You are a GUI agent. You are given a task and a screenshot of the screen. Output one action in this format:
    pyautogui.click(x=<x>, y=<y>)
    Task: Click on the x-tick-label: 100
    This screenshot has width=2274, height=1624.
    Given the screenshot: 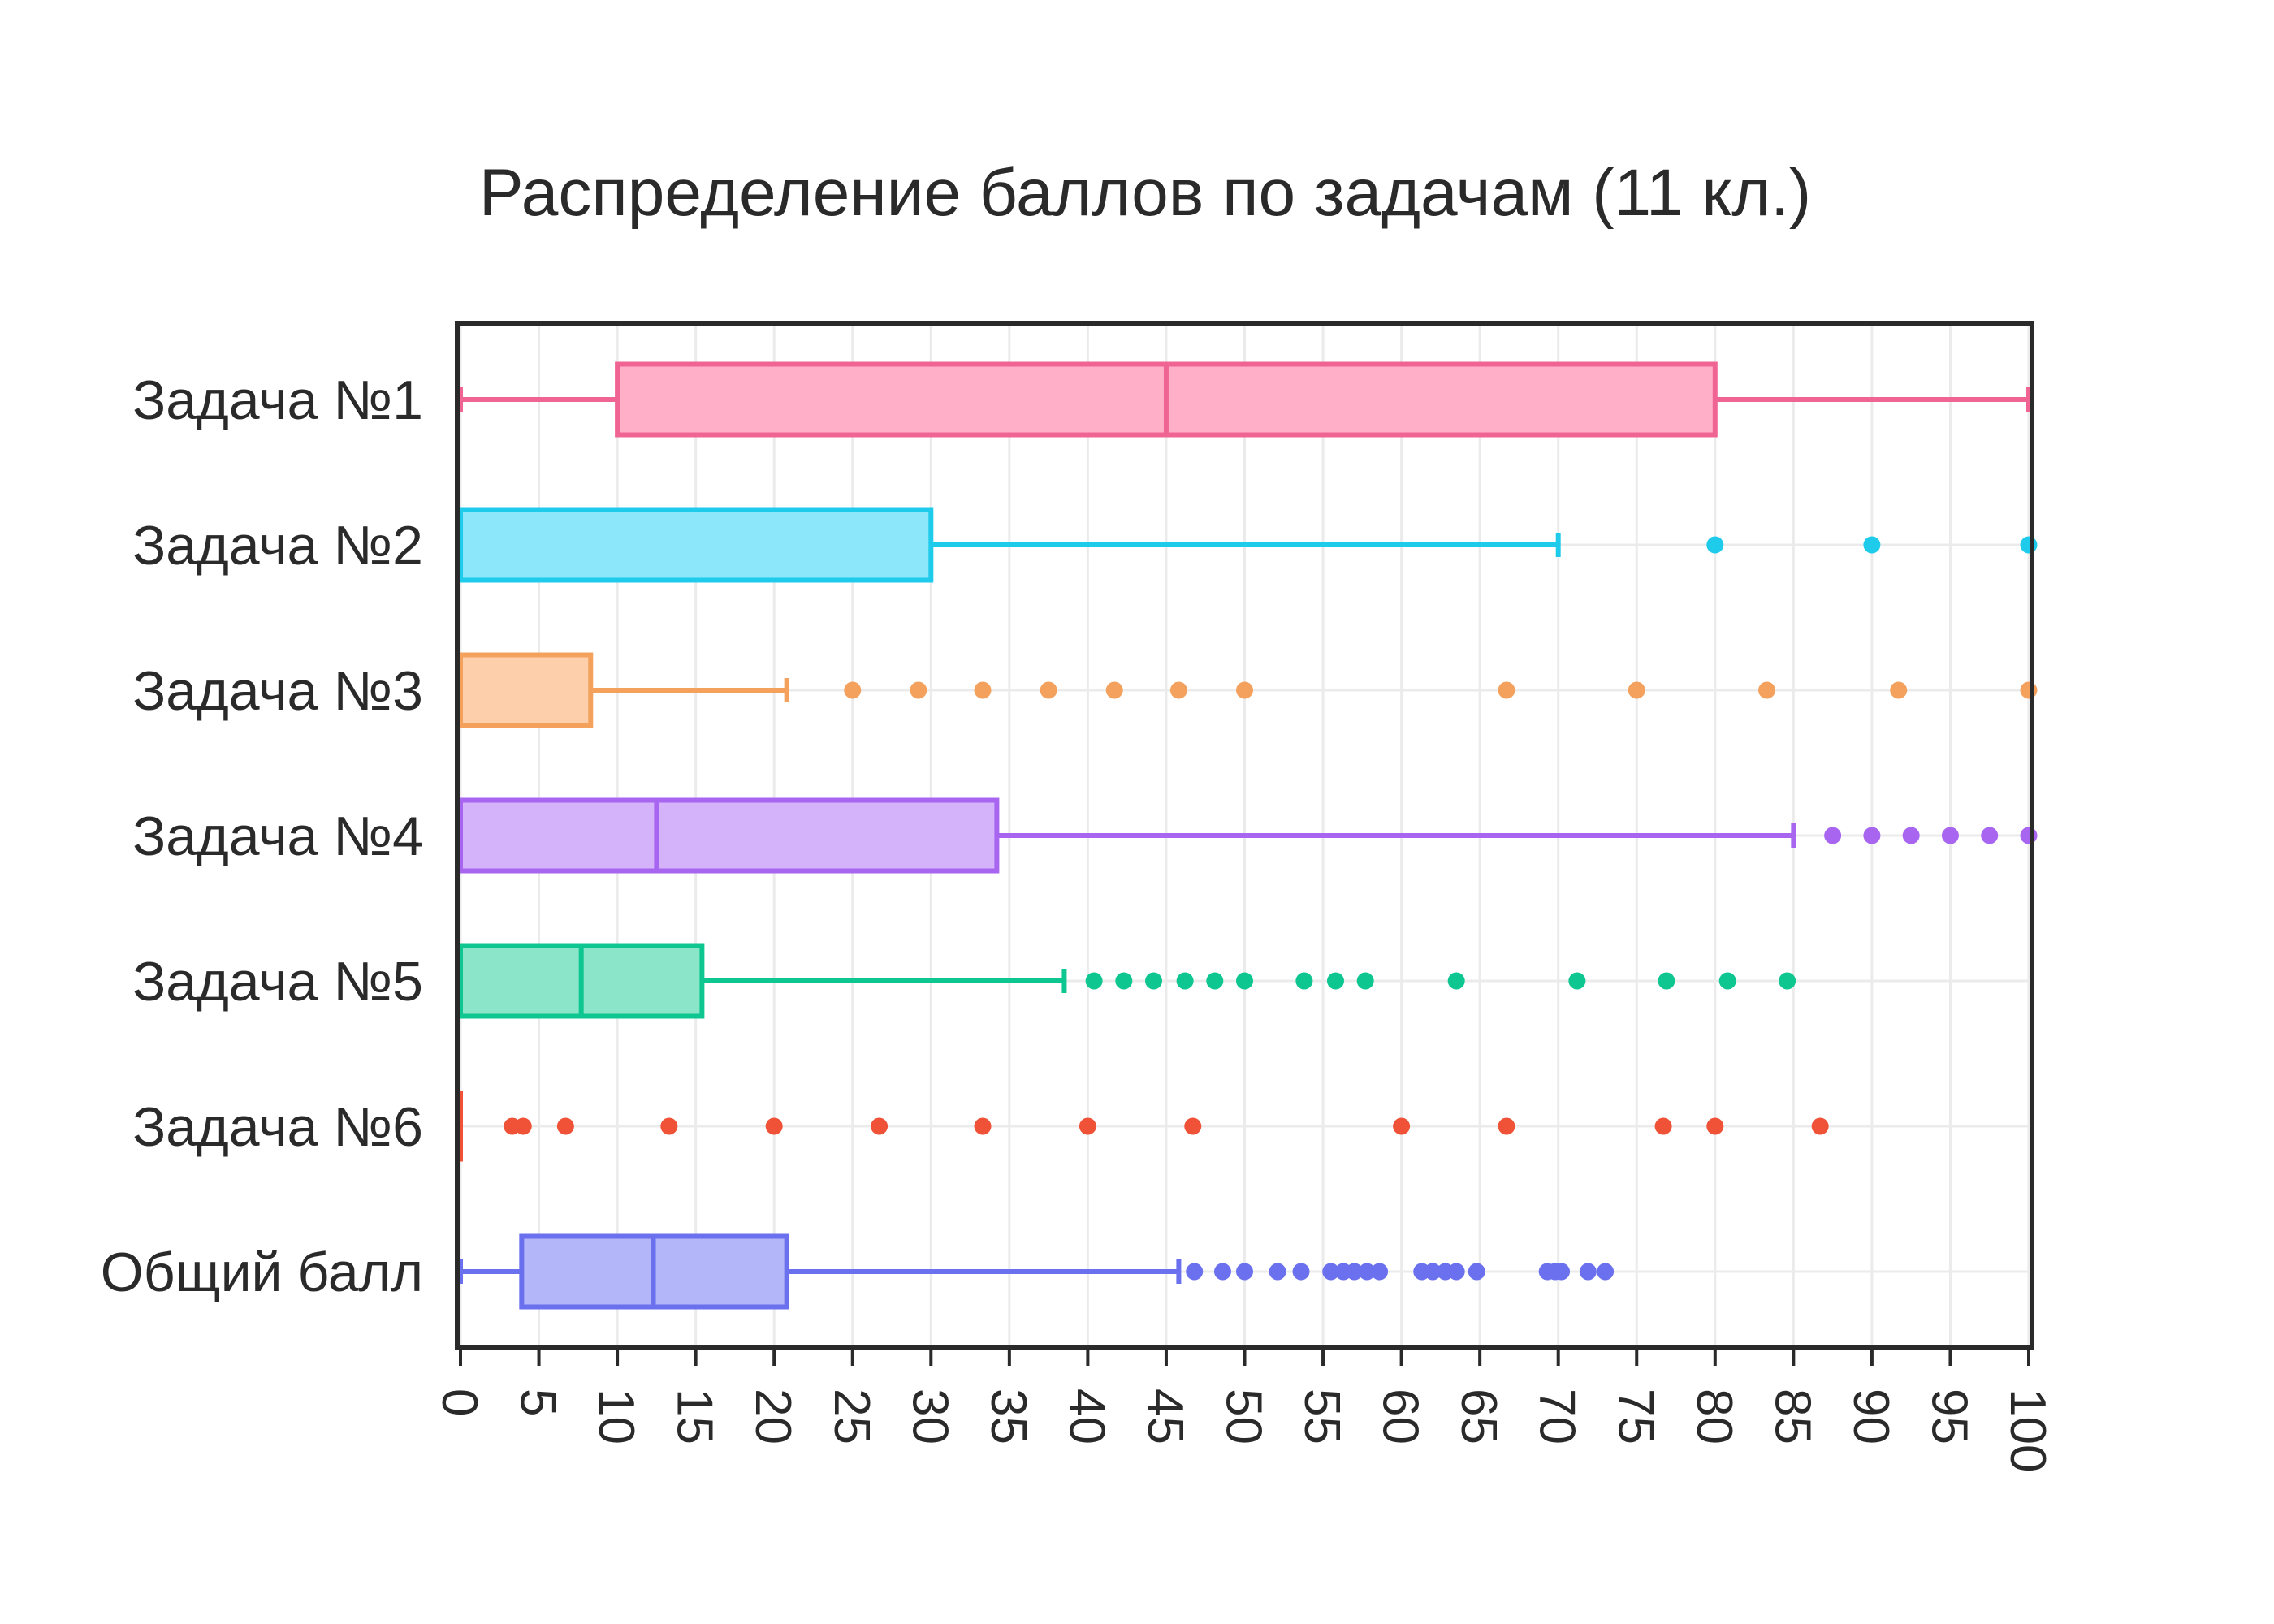 What is the action you would take?
    pyautogui.click(x=2028, y=1431)
    